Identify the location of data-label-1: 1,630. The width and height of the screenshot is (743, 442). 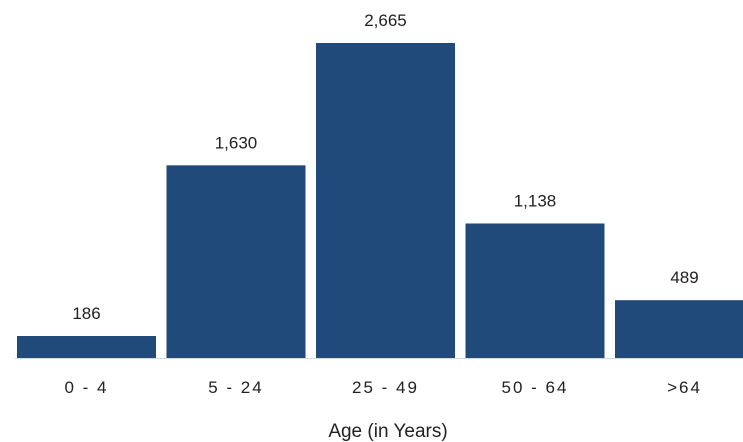
(236, 142).